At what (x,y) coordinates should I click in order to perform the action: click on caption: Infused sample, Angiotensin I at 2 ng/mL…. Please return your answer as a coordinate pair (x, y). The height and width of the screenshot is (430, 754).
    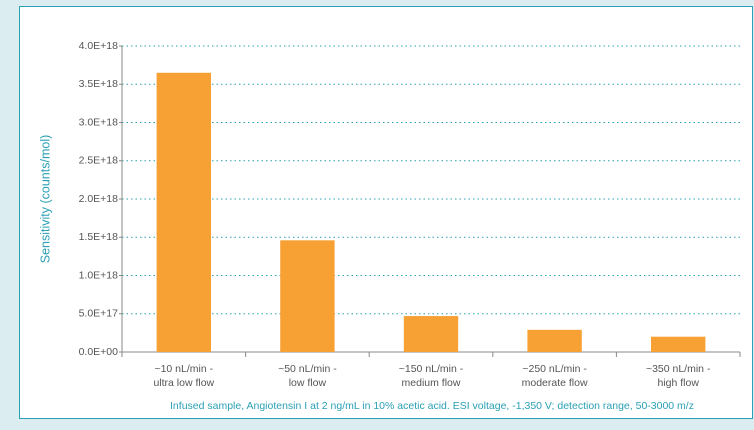
    Looking at the image, I should click on (432, 406).